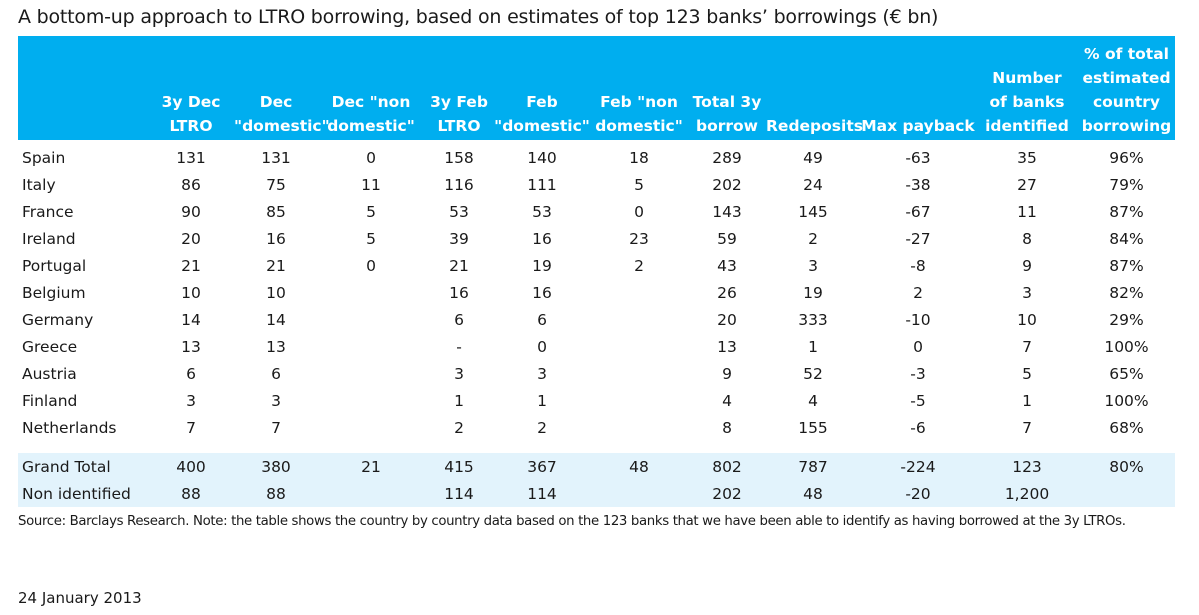 Image resolution: width=1199 pixels, height=615 pixels. I want to click on table-cell: -27, so click(918, 238).